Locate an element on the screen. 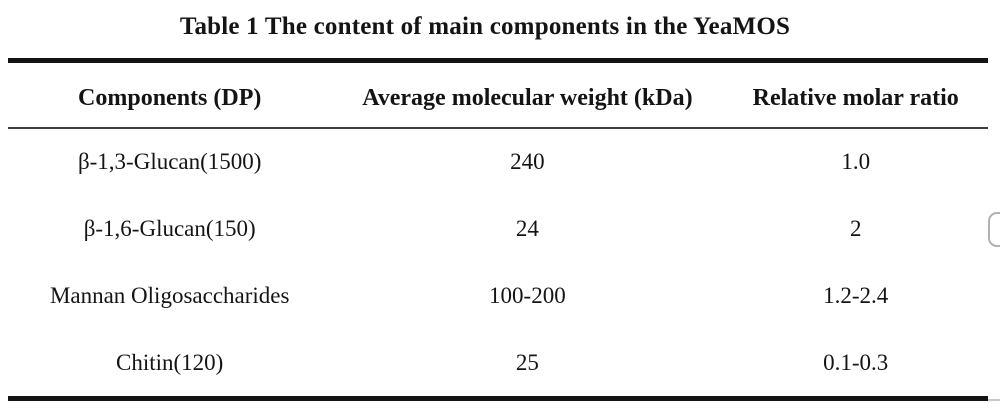  cell-molecular-weight: 25 is located at coordinates (527, 362).